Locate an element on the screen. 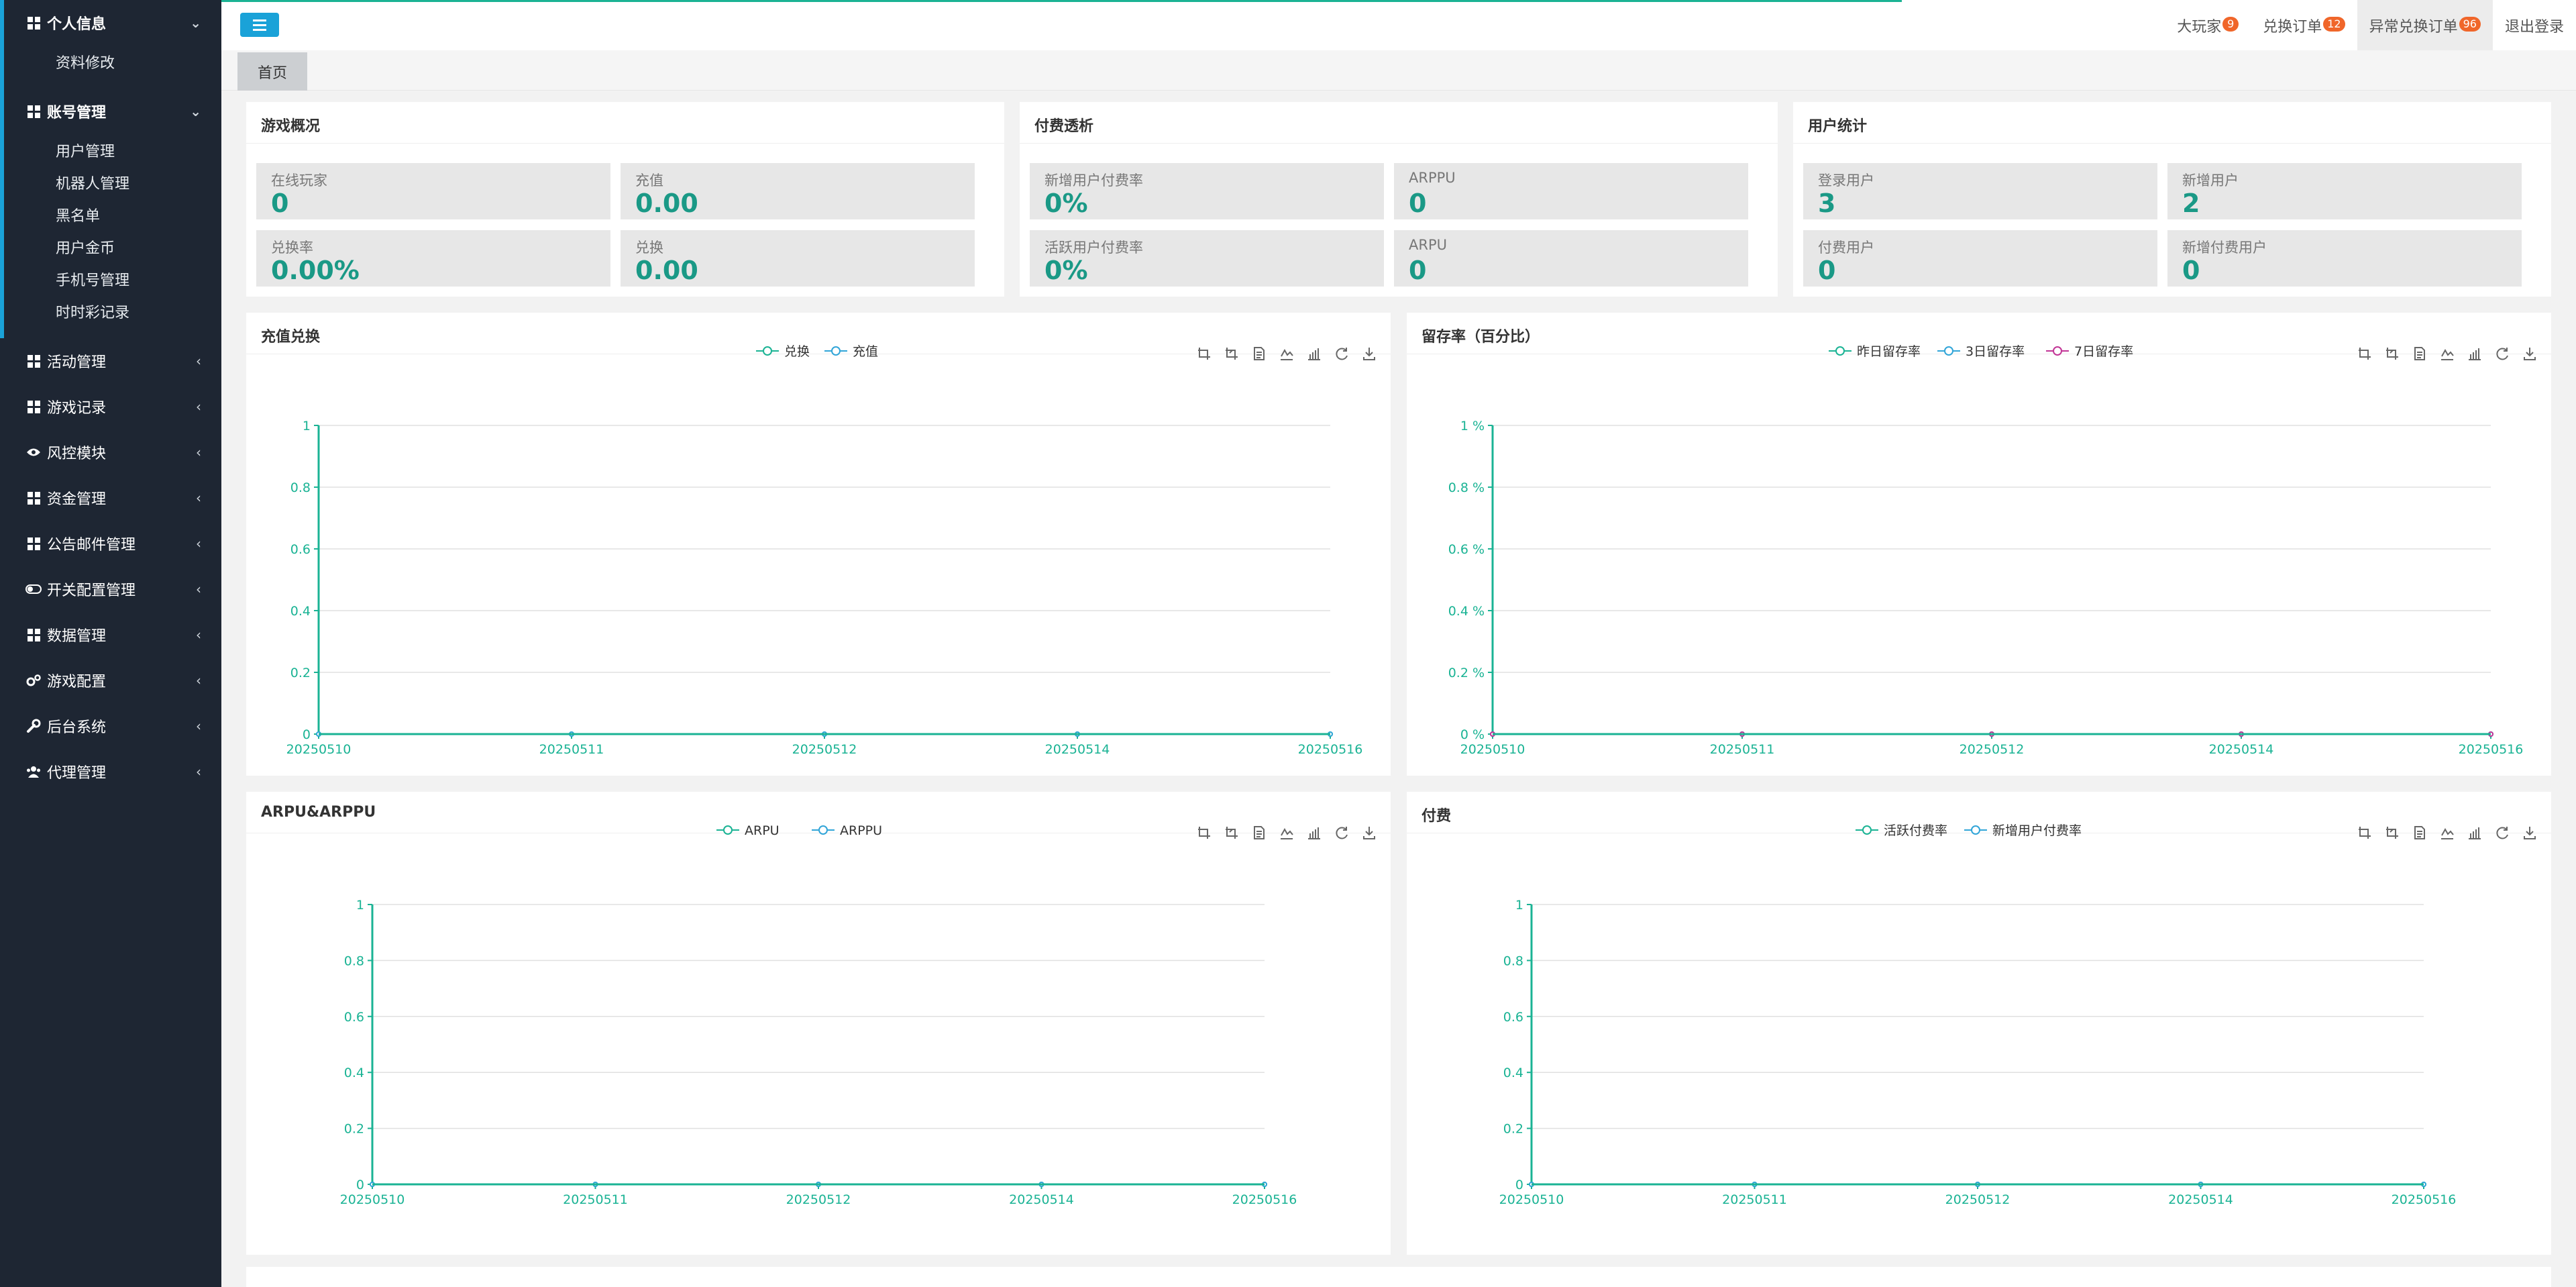  stat-label: 兑换率 is located at coordinates (292, 248).